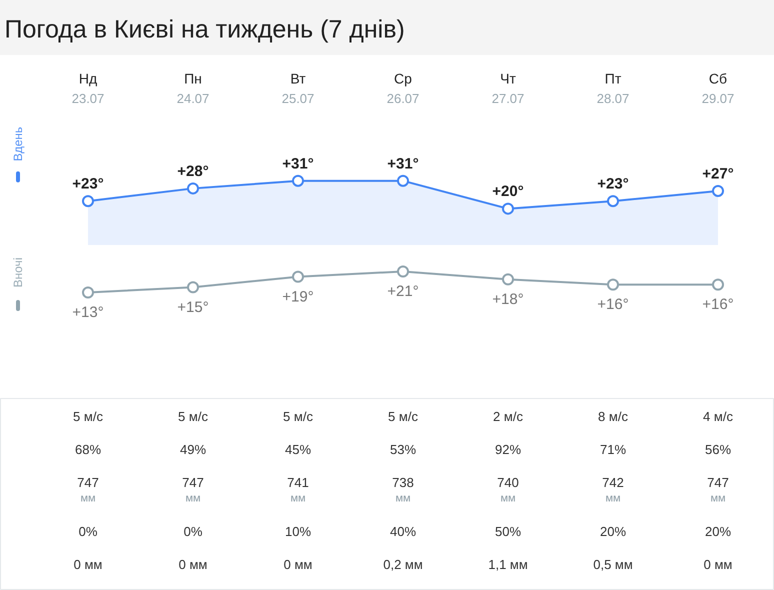 The height and width of the screenshot is (590, 774). I want to click on text: 53%, so click(403, 449).